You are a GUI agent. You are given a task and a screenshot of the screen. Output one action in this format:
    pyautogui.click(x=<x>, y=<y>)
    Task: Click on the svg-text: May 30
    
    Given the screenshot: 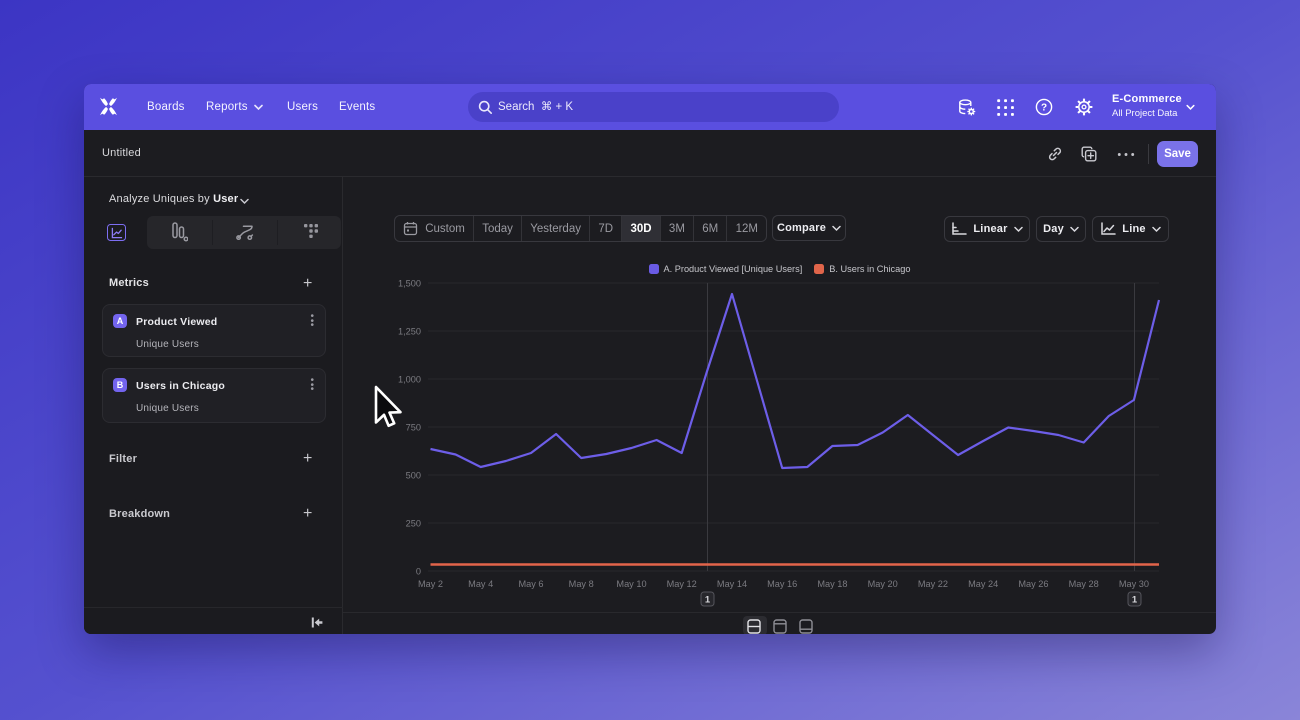 What is the action you would take?
    pyautogui.click(x=1134, y=584)
    